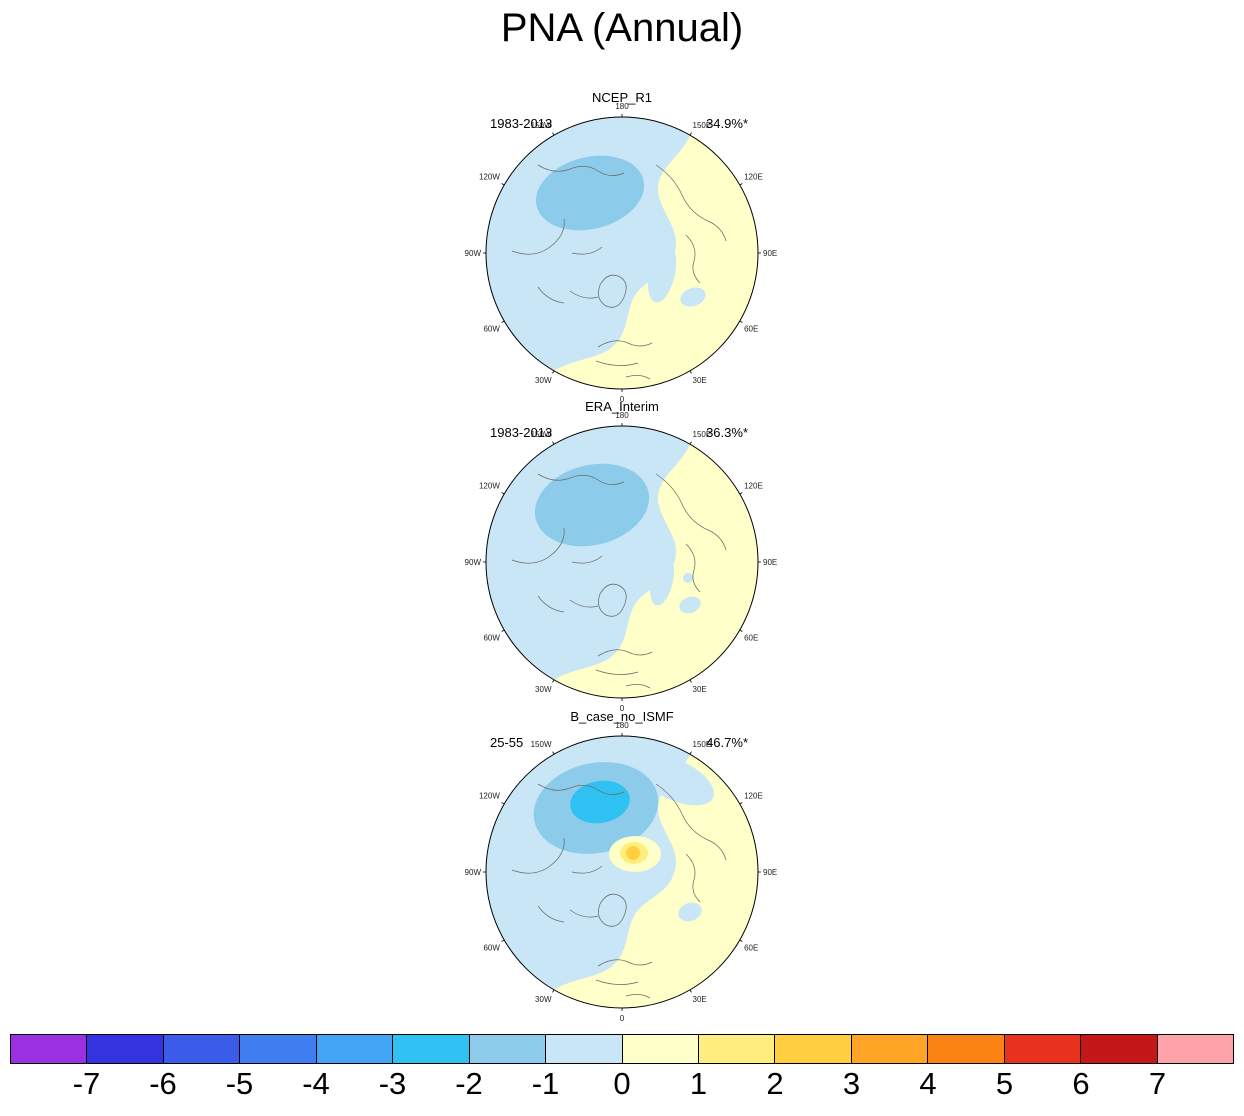 This screenshot has height=1116, width=1244. Describe the element at coordinates (775, 1083) in the screenshot. I see `colorbar-tick-2: 2` at that location.